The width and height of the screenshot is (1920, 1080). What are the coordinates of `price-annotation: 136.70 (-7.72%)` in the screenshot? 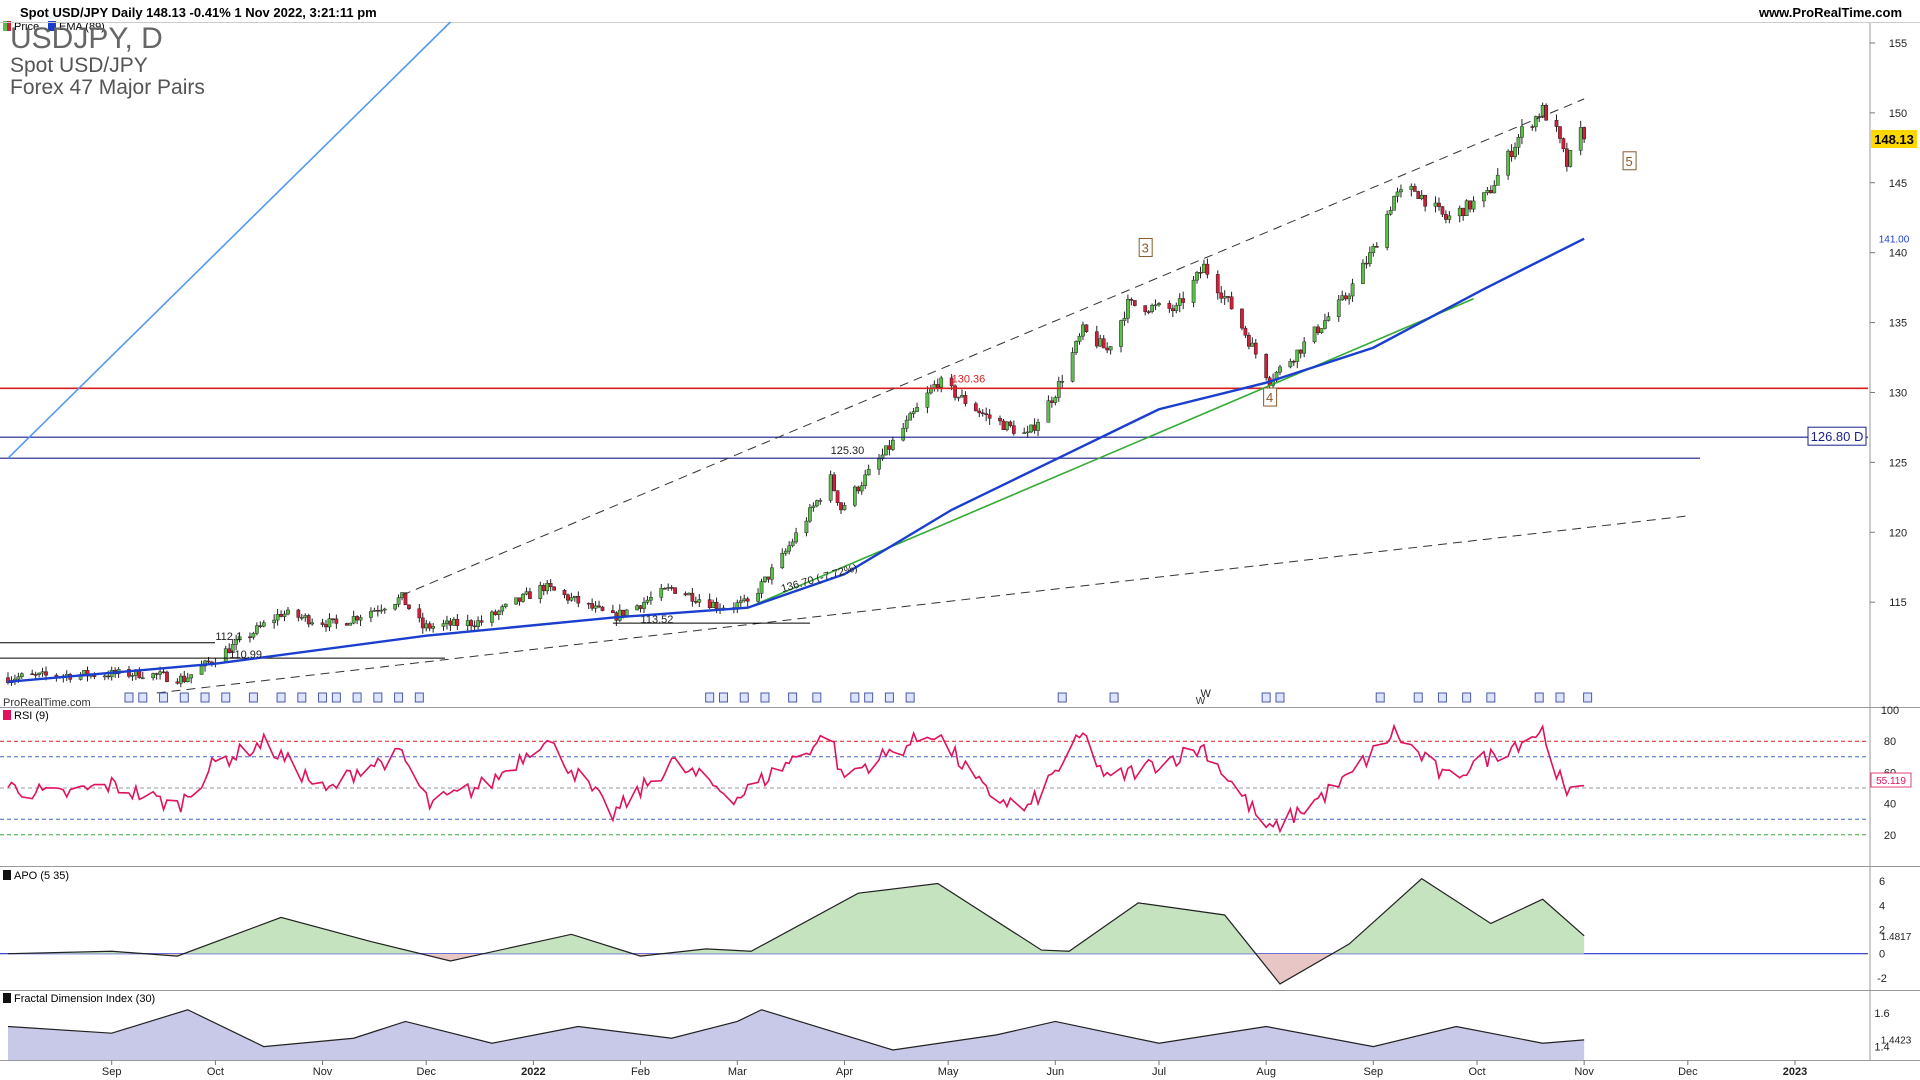 It's located at (819, 578).